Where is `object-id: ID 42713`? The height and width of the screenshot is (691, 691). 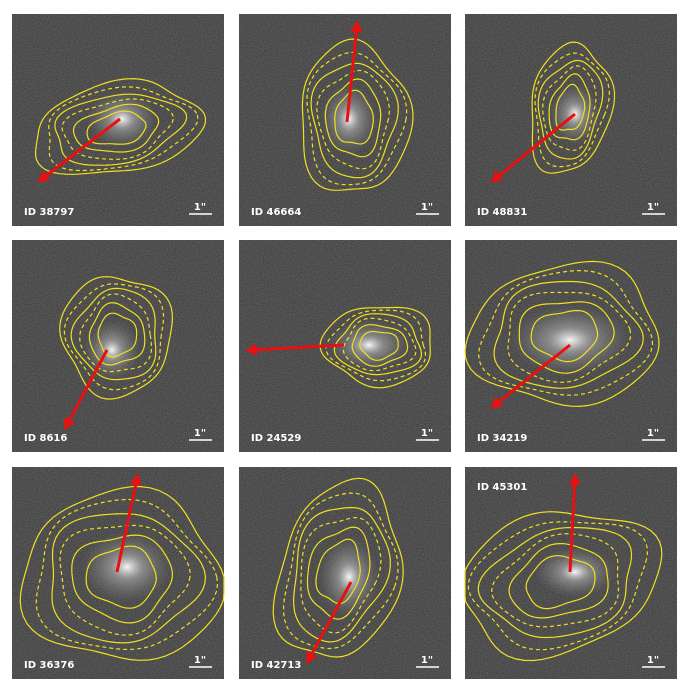
object-id: ID 42713 is located at coordinates (276, 665).